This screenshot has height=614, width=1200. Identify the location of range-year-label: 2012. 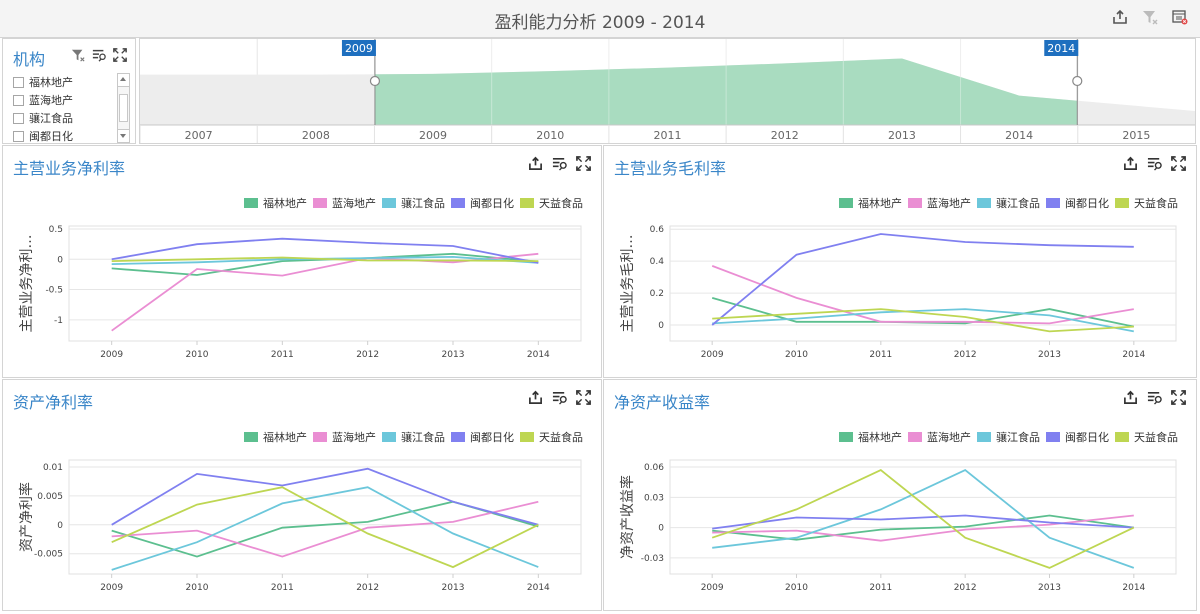
(785, 135).